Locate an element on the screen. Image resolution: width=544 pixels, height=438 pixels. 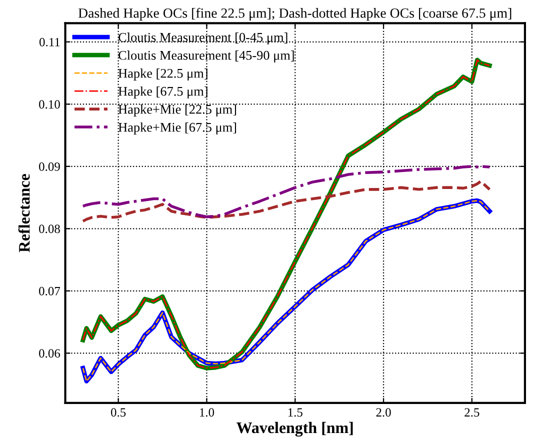
legend-label: Hapke+Mie [22.5 μm] is located at coordinates (177, 110).